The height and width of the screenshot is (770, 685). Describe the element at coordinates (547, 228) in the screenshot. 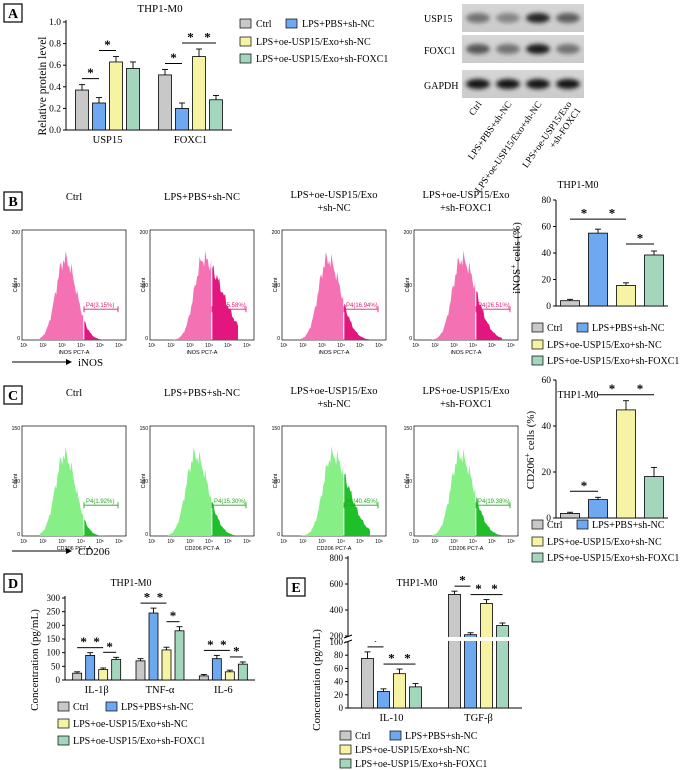

I see `y-tick-label: 60` at that location.